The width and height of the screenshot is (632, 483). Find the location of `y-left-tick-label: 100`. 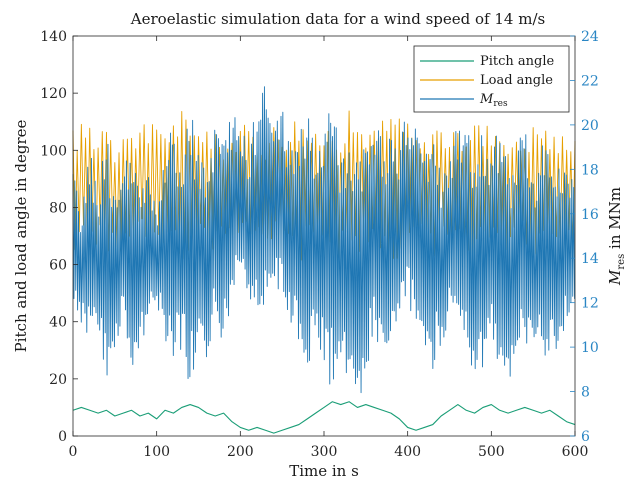

y-left-tick-label: 100 is located at coordinates (53, 151).